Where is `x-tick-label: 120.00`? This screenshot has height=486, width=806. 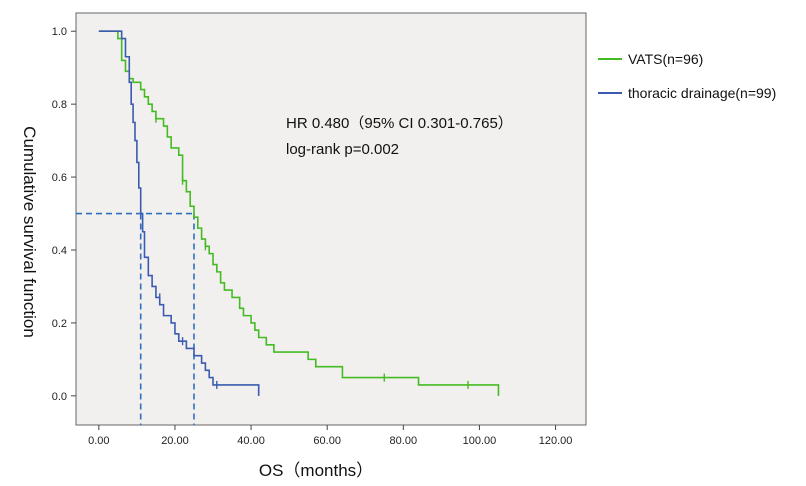
x-tick-label: 120.00 is located at coordinates (556, 441).